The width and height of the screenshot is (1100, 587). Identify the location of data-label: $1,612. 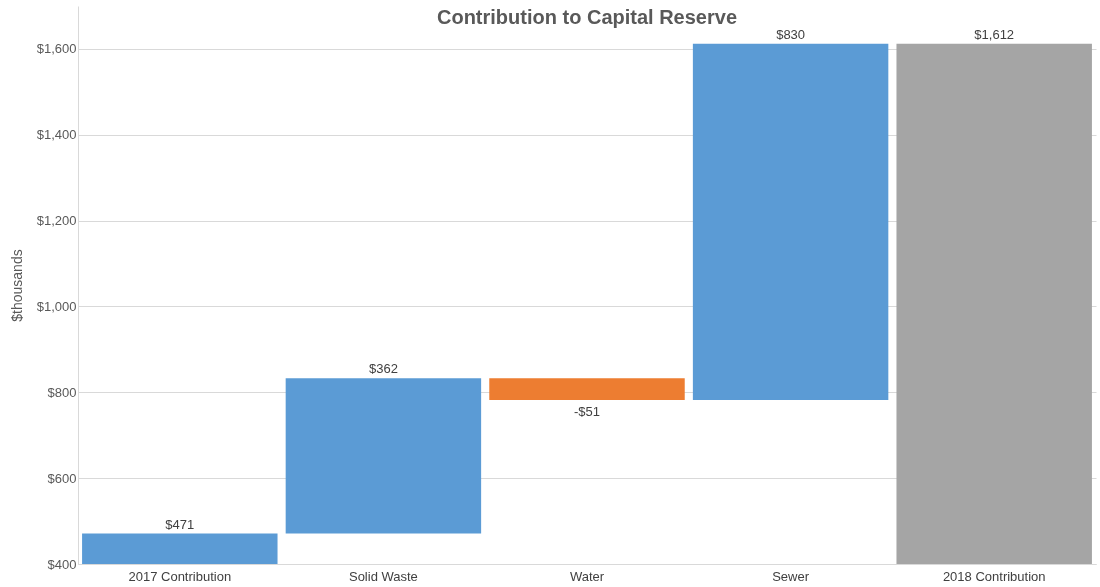
(994, 34).